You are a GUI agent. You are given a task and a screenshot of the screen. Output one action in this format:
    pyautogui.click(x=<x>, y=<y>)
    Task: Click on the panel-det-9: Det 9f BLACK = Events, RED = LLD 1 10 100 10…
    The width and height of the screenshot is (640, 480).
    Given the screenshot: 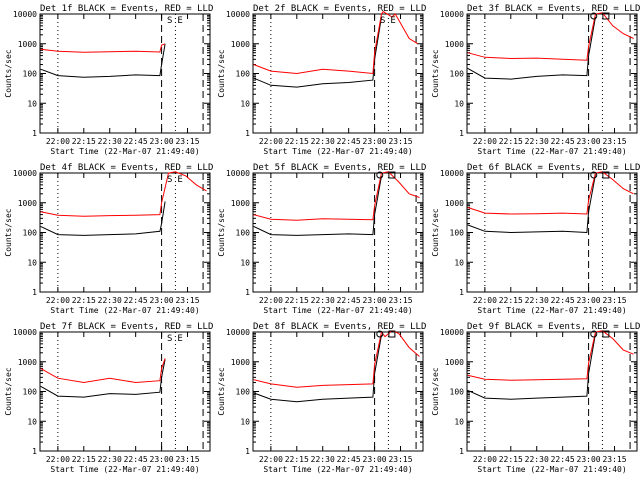 What is the action you would take?
    pyautogui.click(x=535, y=398)
    